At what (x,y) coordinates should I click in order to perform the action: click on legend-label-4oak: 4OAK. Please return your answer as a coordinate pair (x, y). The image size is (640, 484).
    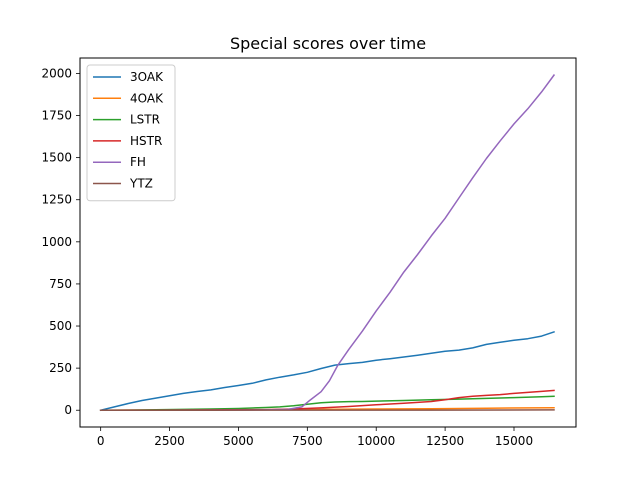
    Looking at the image, I should click on (147, 98).